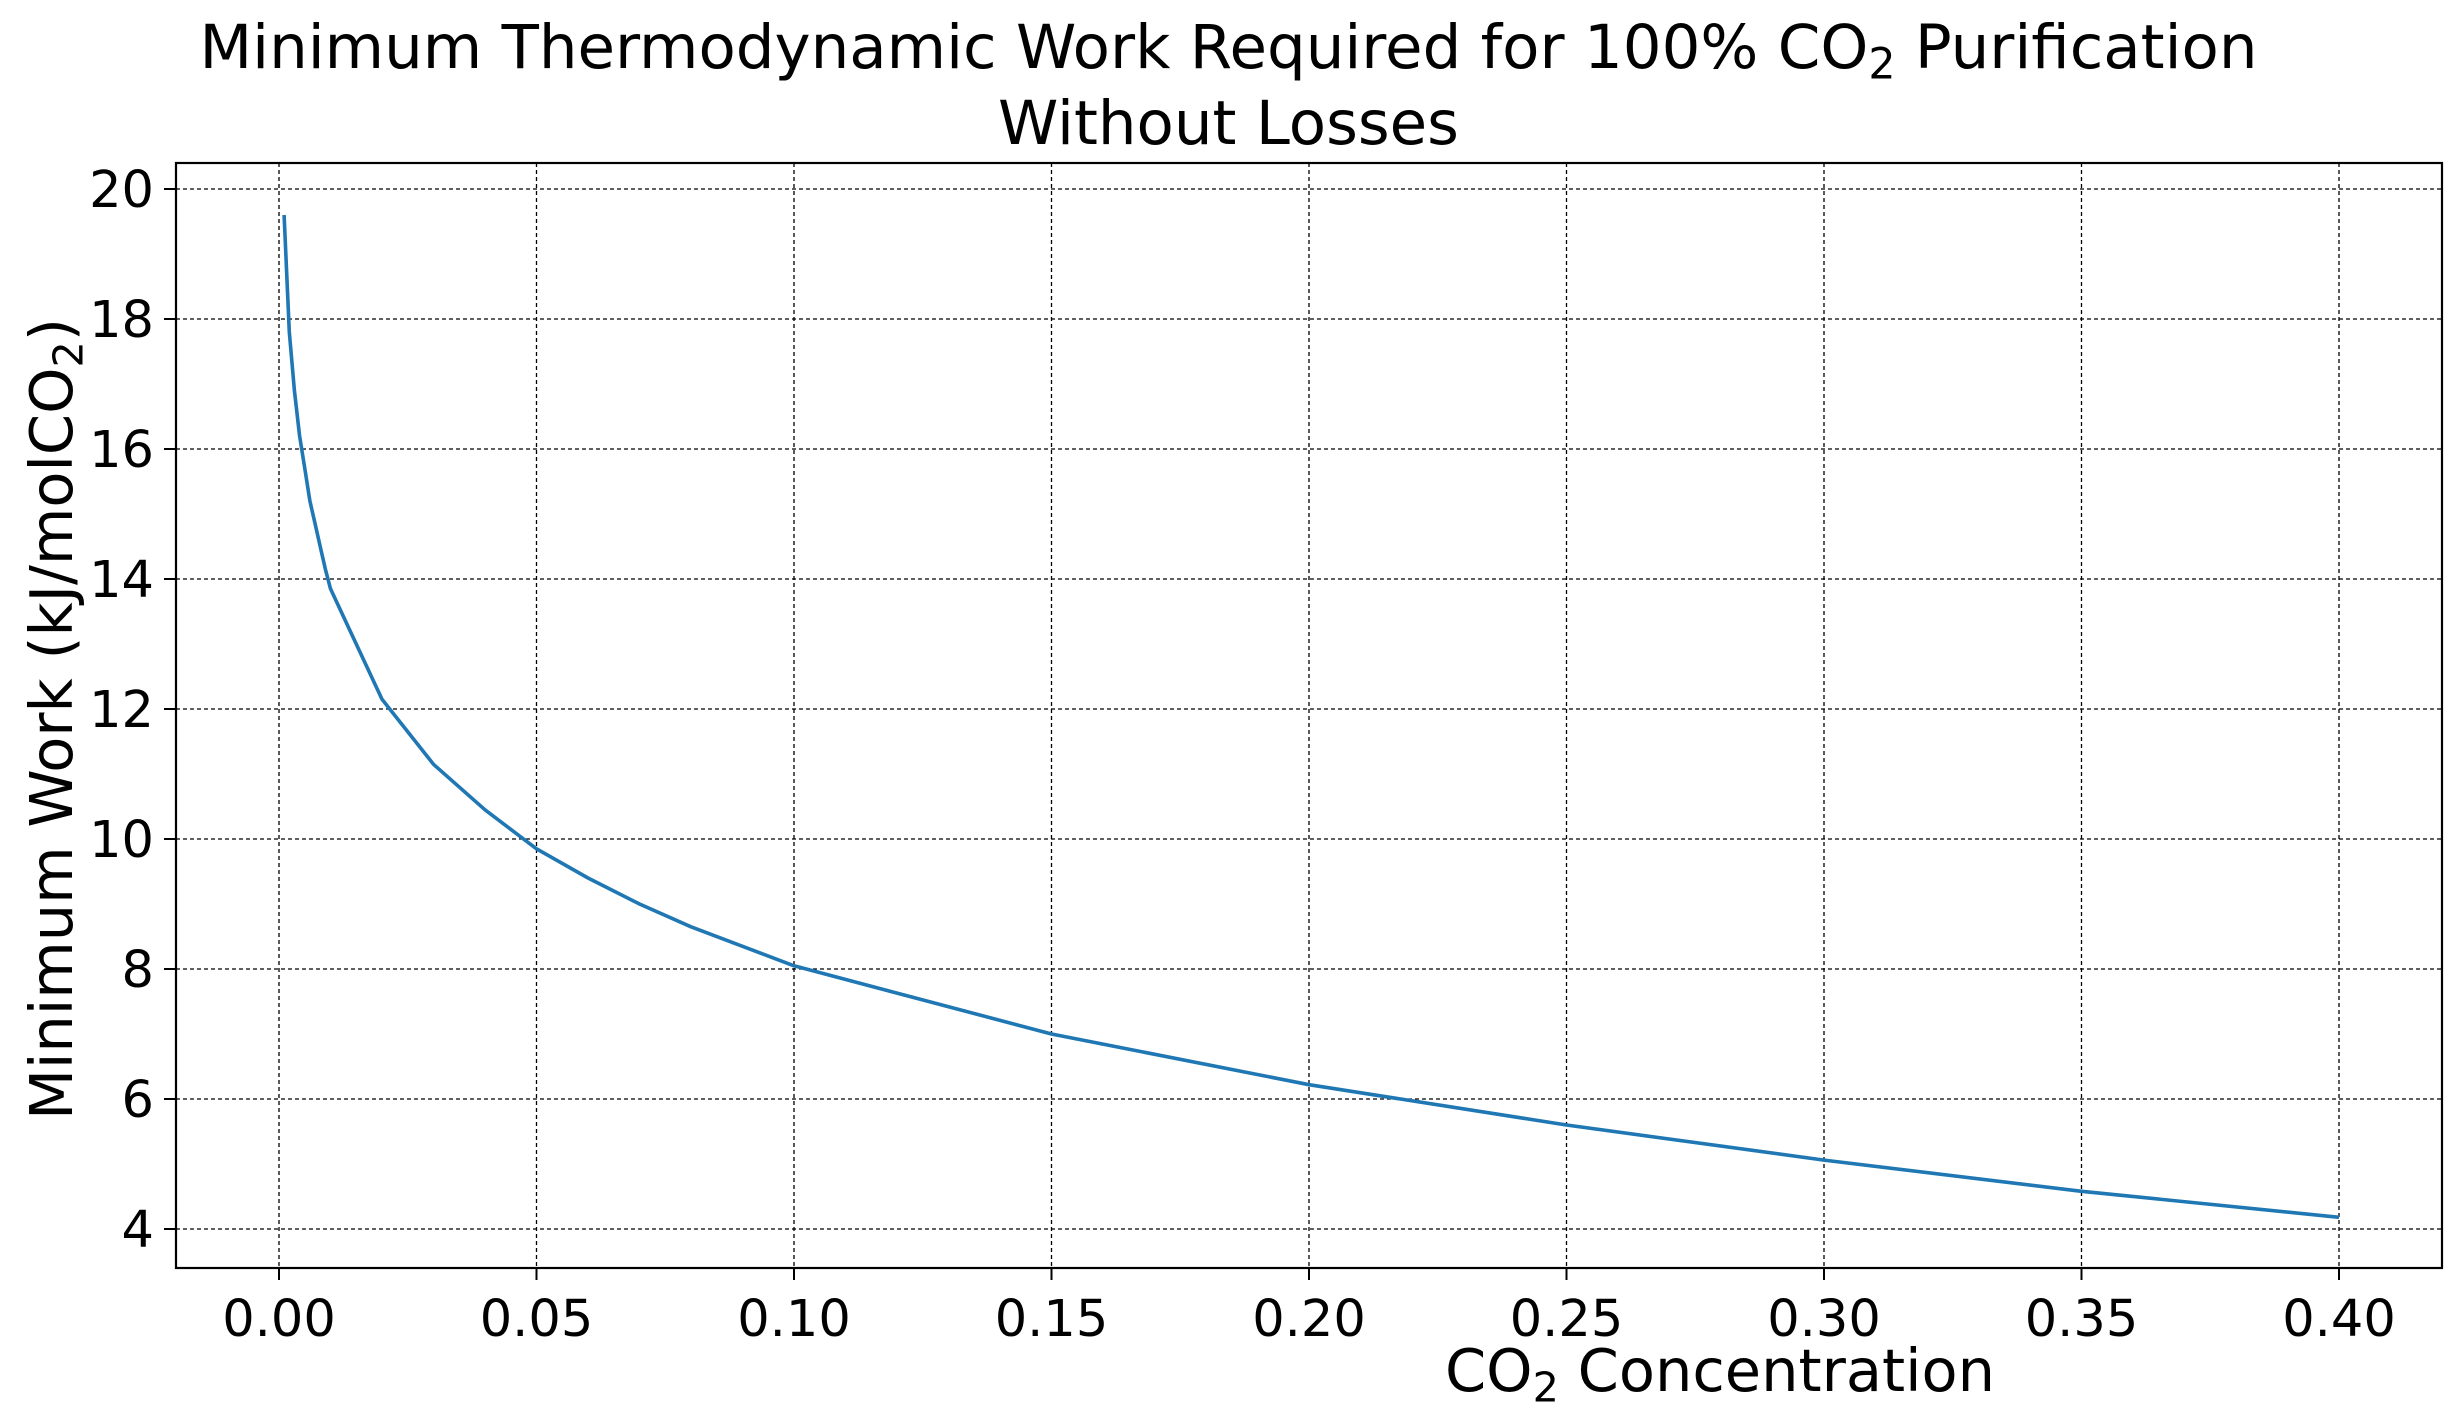 This screenshot has height=1415, width=2457. Describe the element at coordinates (121, 840) in the screenshot. I see `y-tick-label: 10` at that location.